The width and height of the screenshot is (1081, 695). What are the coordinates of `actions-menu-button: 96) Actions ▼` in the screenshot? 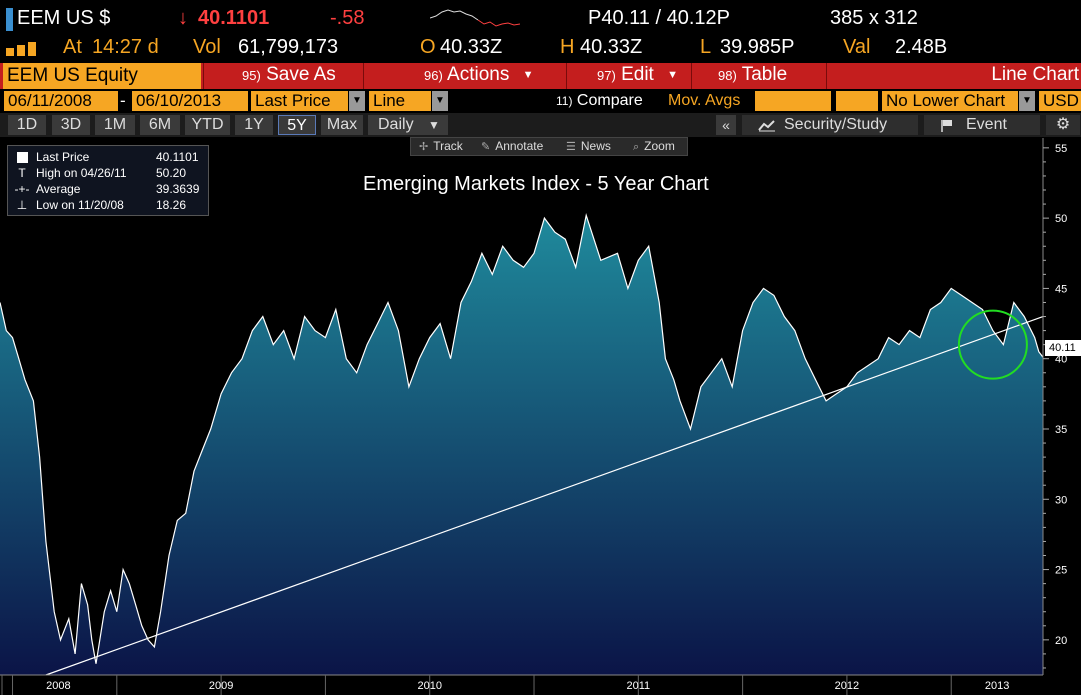 It's located at (464, 76).